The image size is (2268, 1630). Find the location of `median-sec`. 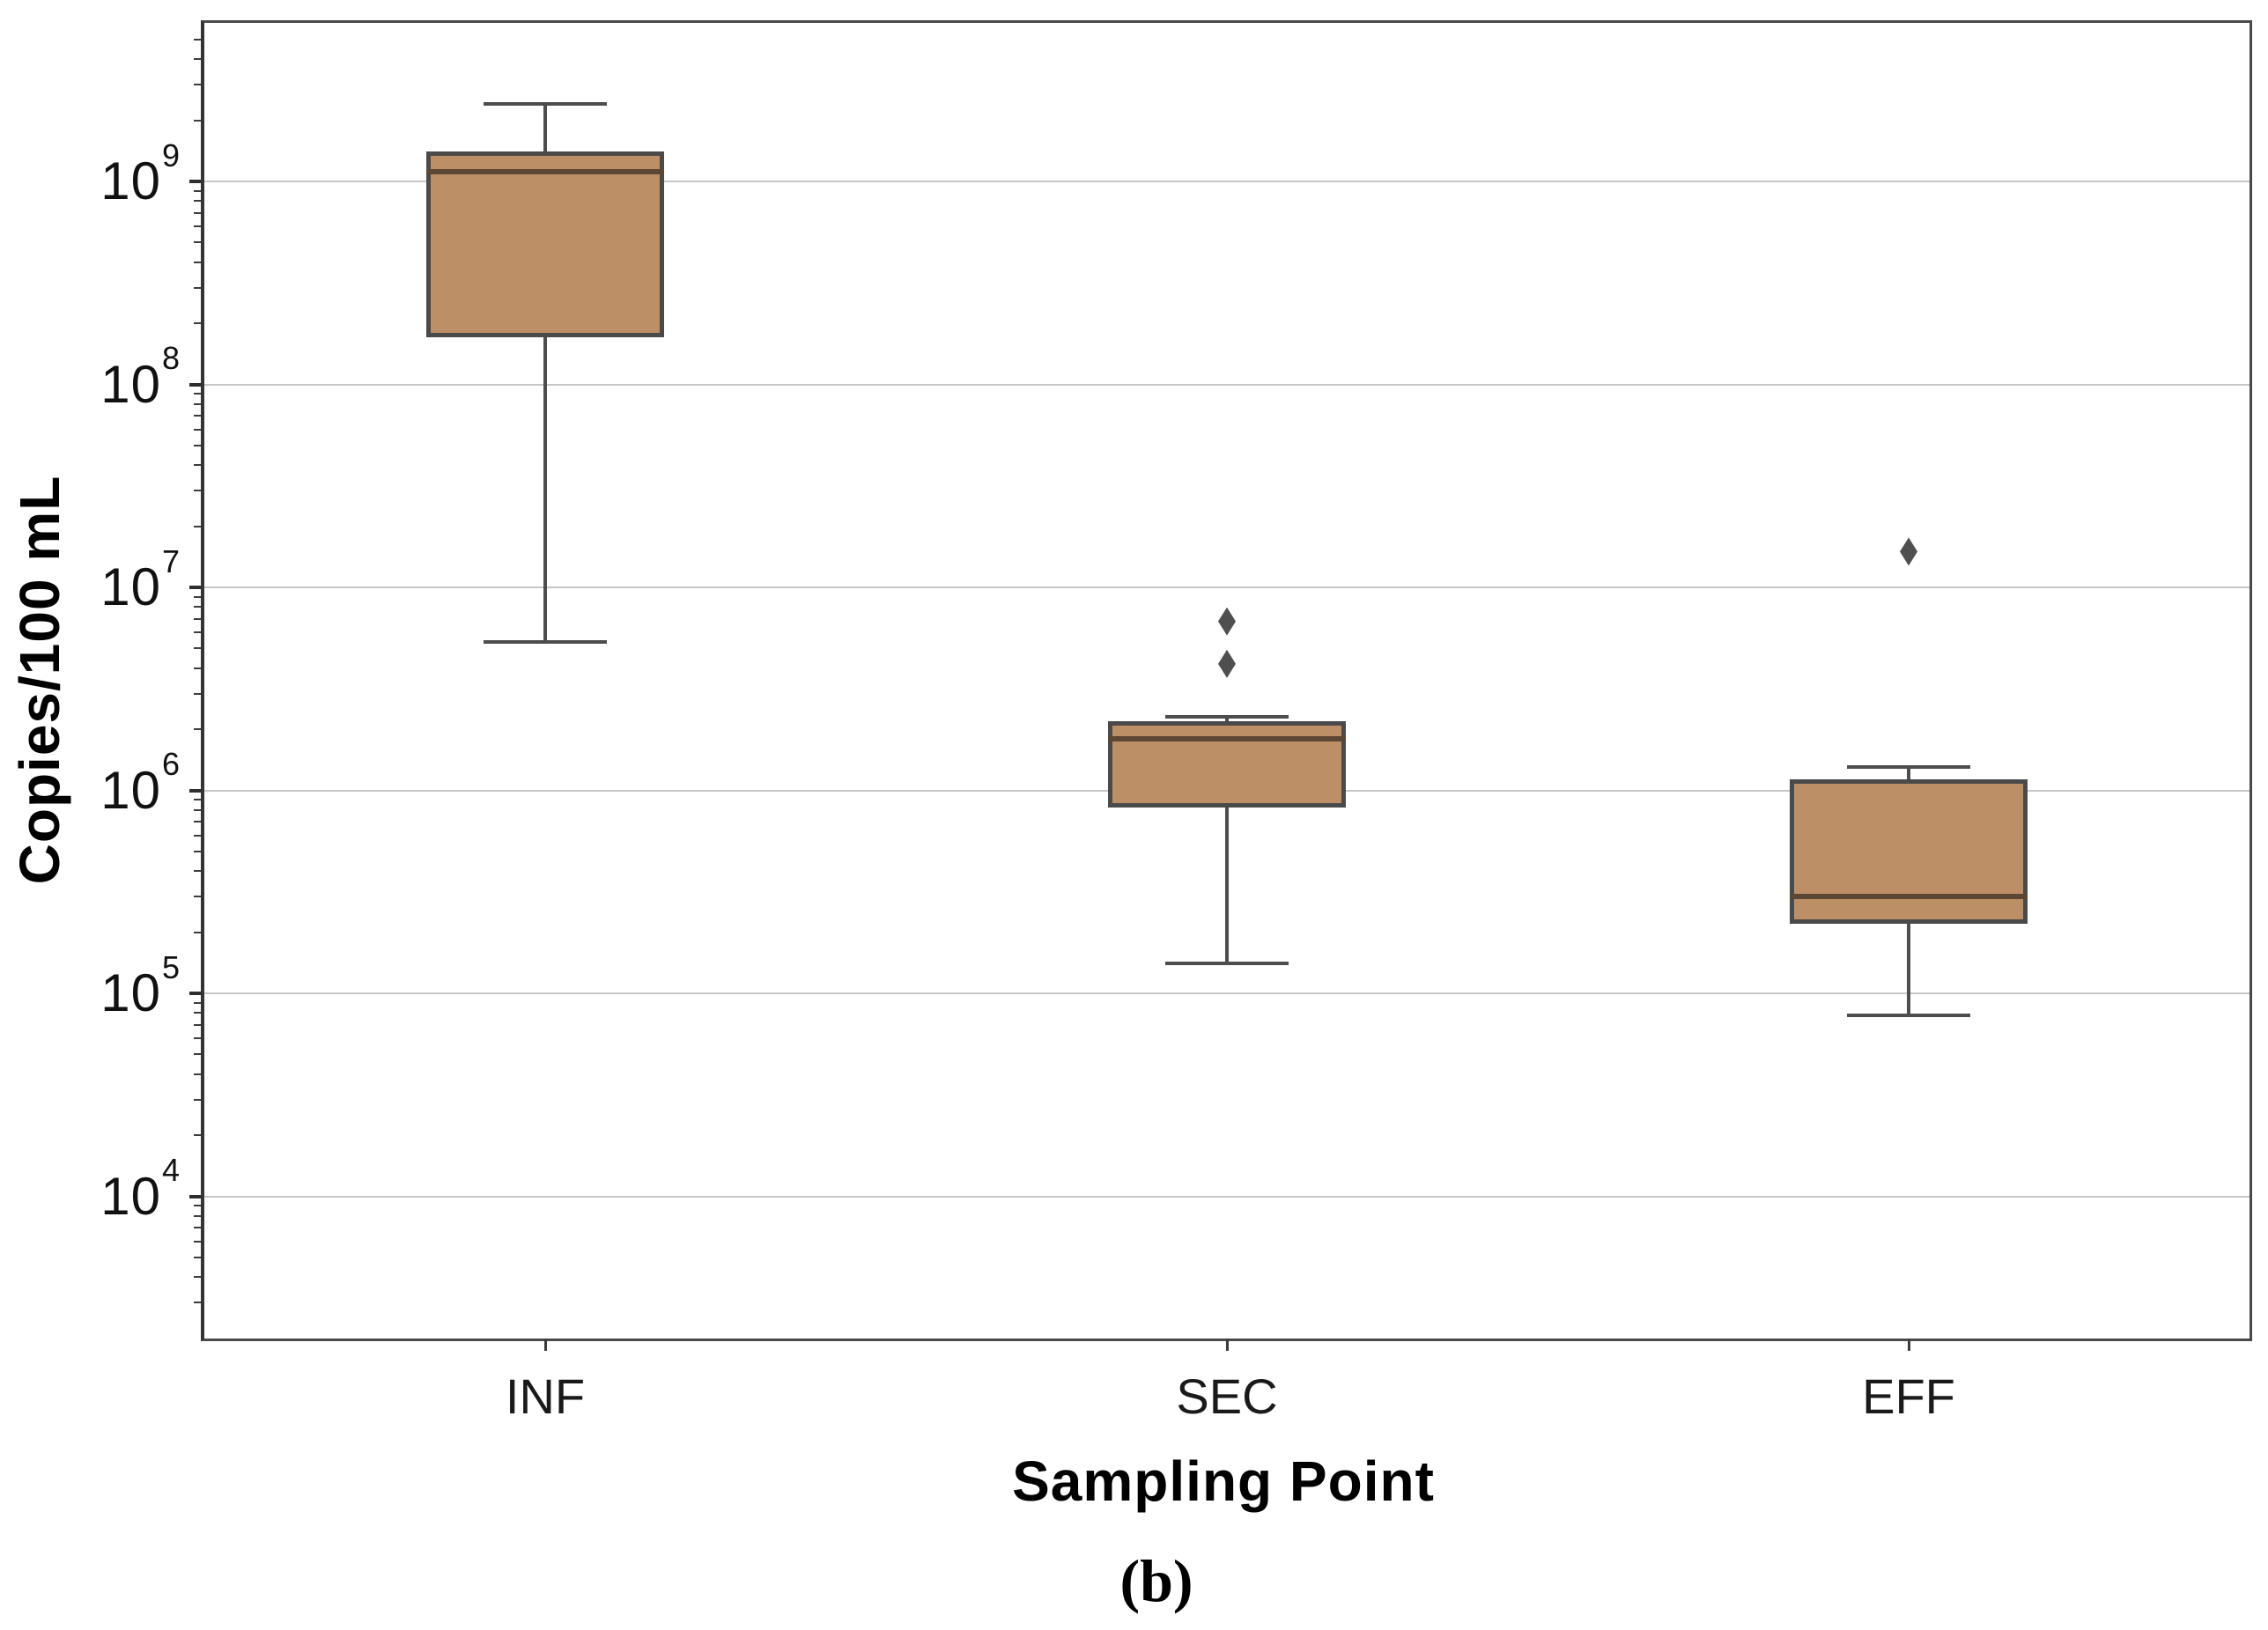

median-sec is located at coordinates (1227, 738).